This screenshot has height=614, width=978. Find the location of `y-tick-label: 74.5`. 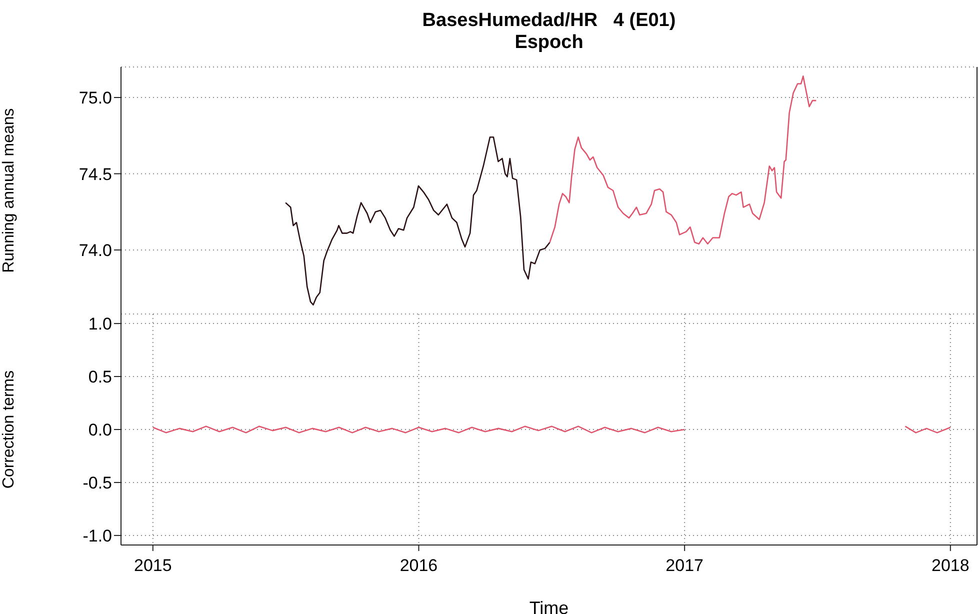

y-tick-label: 74.5 is located at coordinates (95, 174).